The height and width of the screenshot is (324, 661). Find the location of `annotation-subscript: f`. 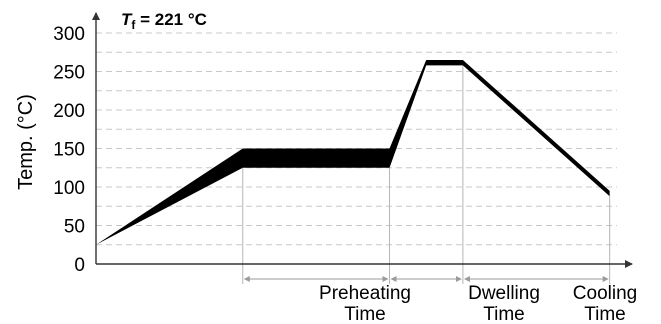

annotation-subscript: f is located at coordinates (133, 25).